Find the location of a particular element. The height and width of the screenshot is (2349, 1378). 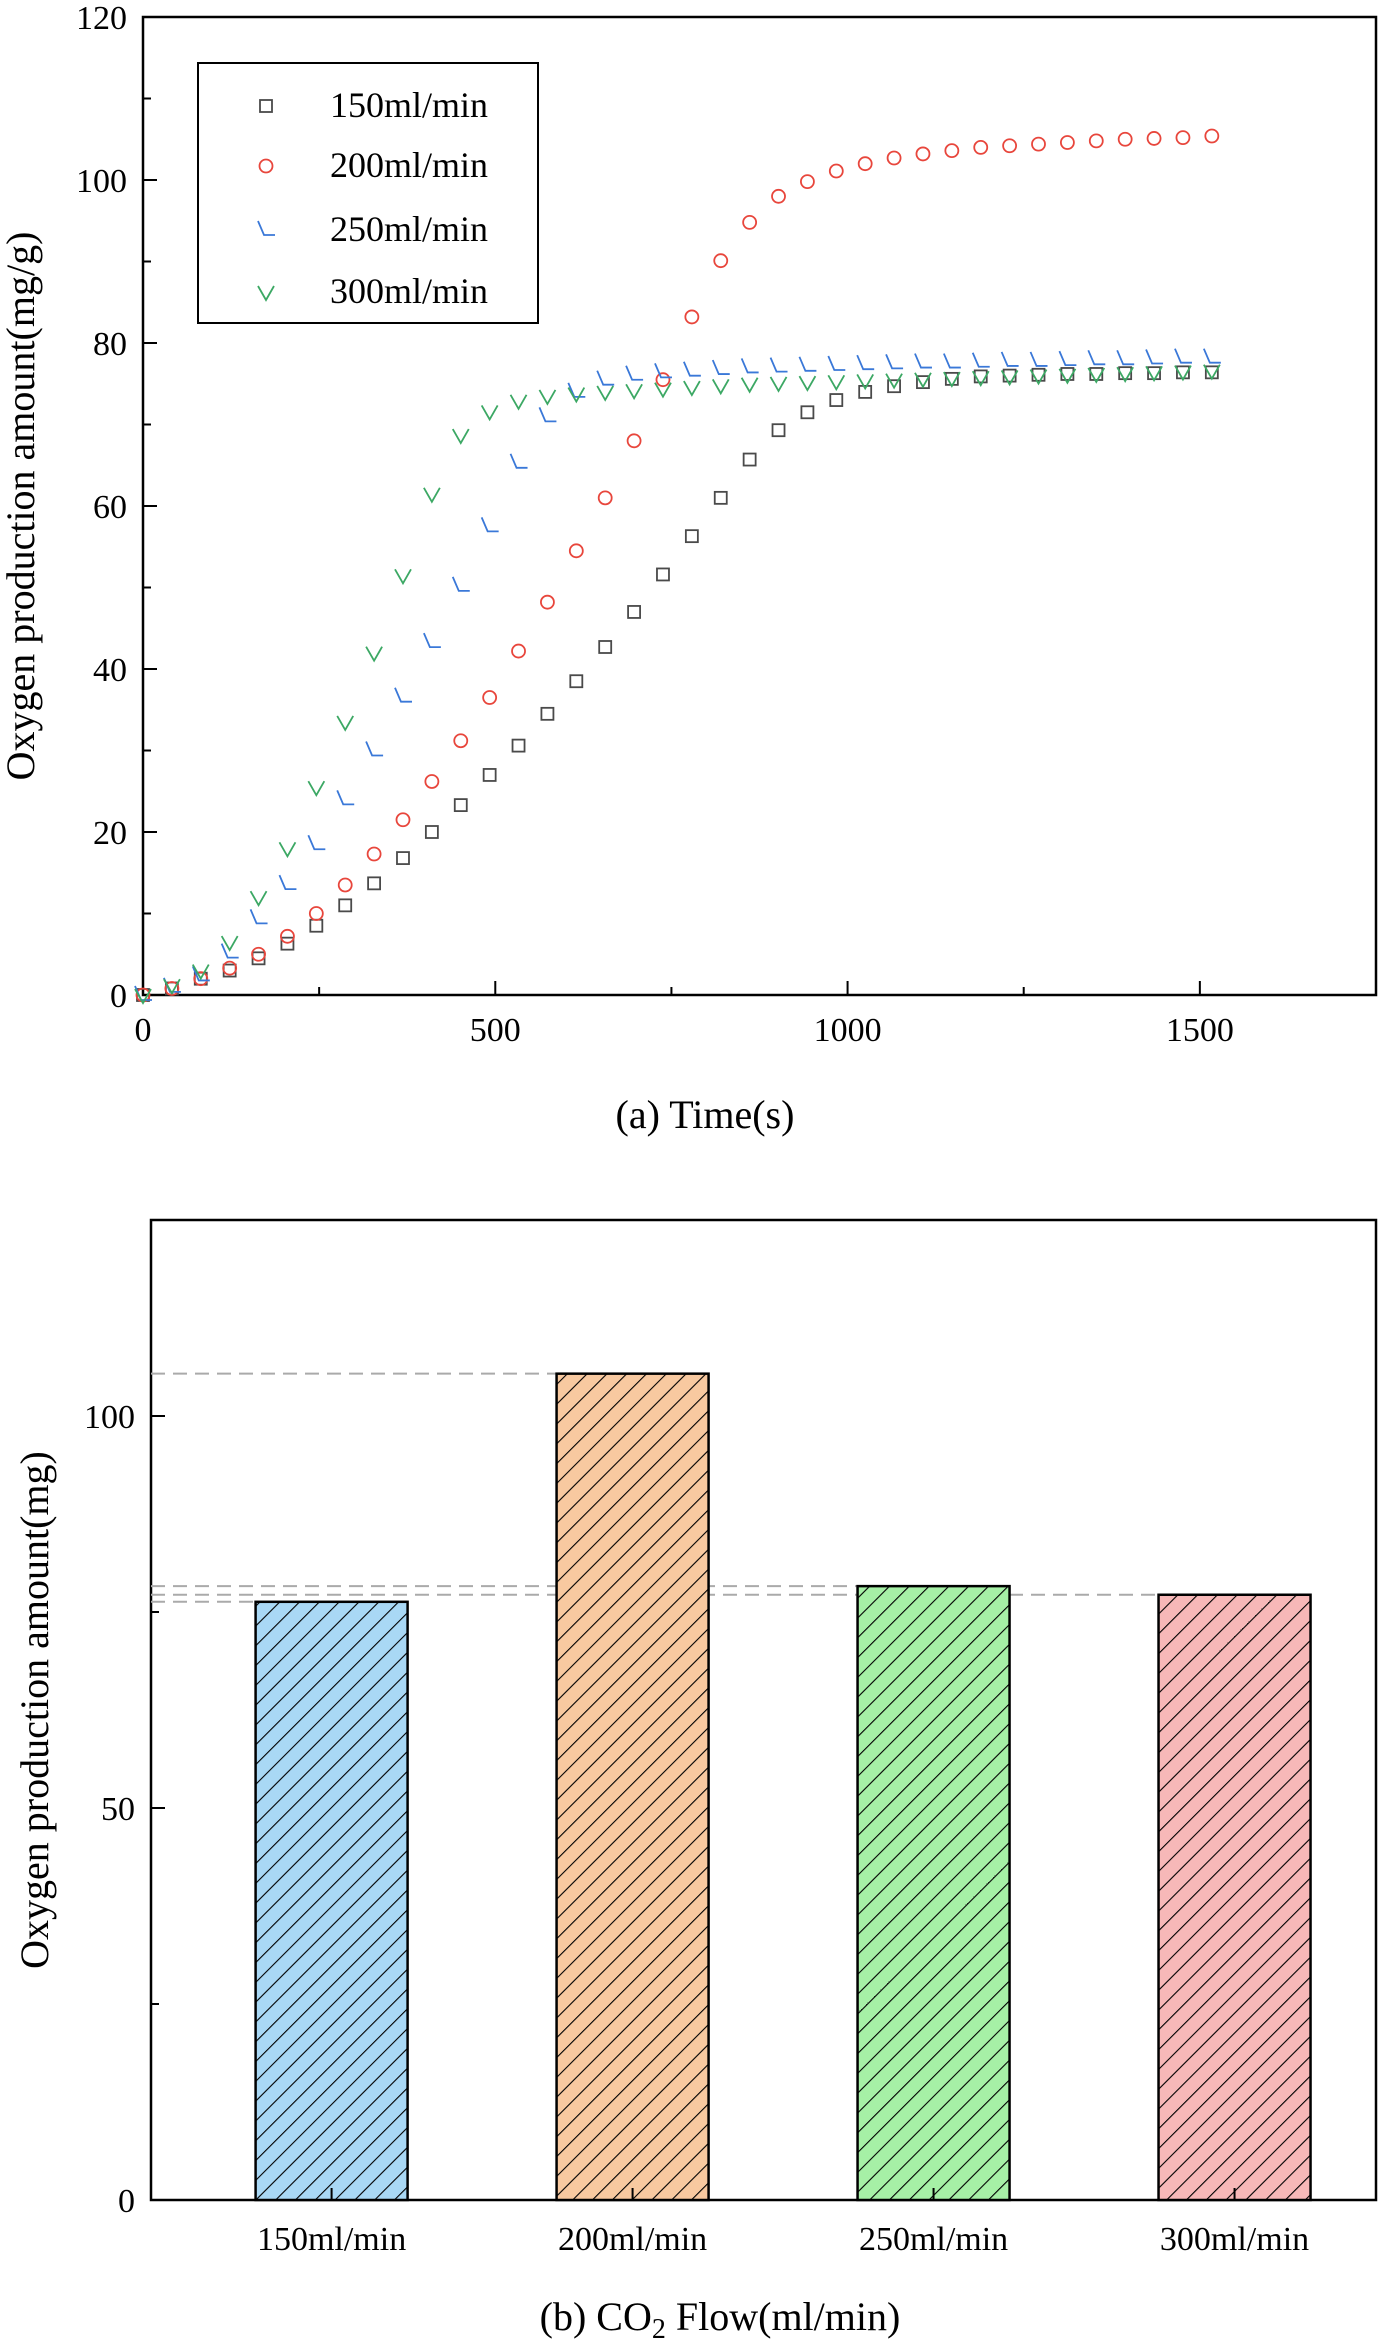

y-tick-label: 80 is located at coordinates (110, 344).